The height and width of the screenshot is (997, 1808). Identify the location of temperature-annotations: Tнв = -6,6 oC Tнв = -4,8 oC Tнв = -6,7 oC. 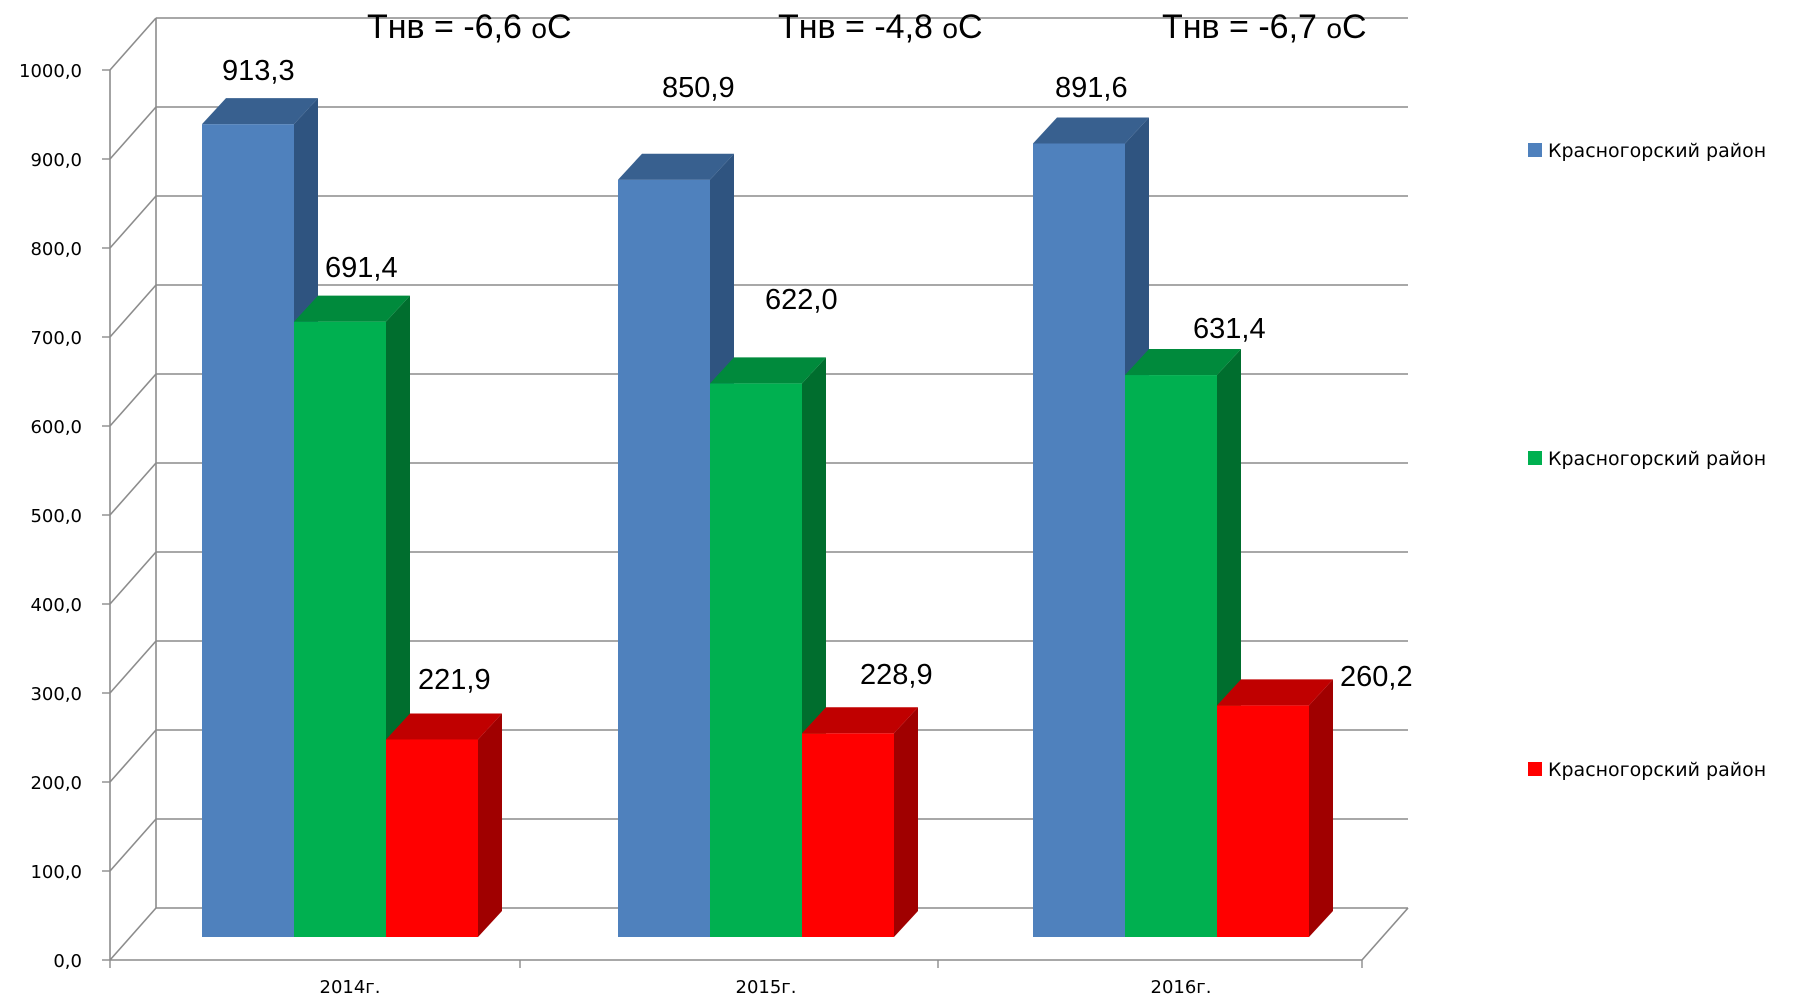
(867, 27).